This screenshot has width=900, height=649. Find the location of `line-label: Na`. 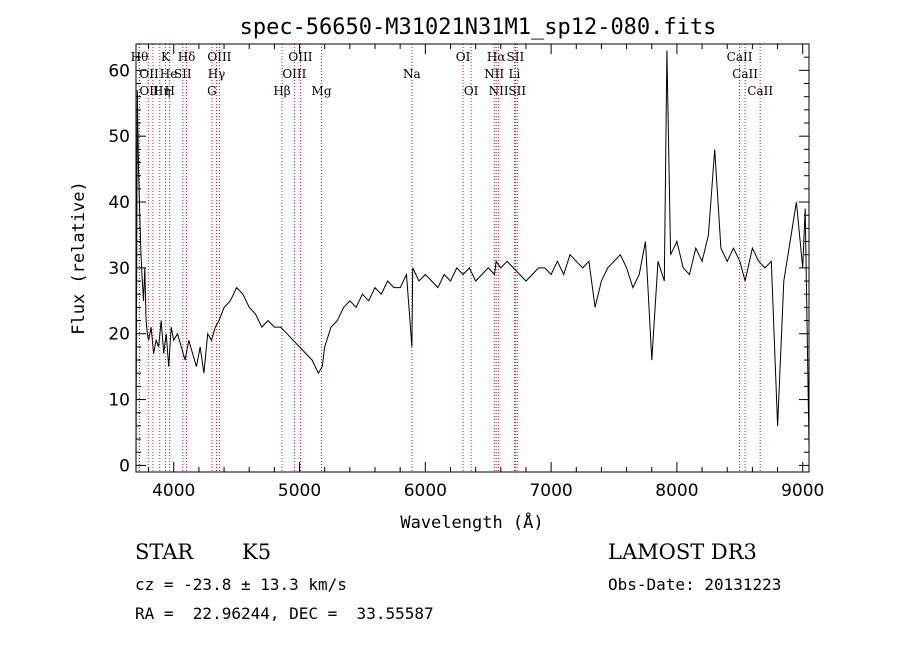

line-label: Na is located at coordinates (412, 74).